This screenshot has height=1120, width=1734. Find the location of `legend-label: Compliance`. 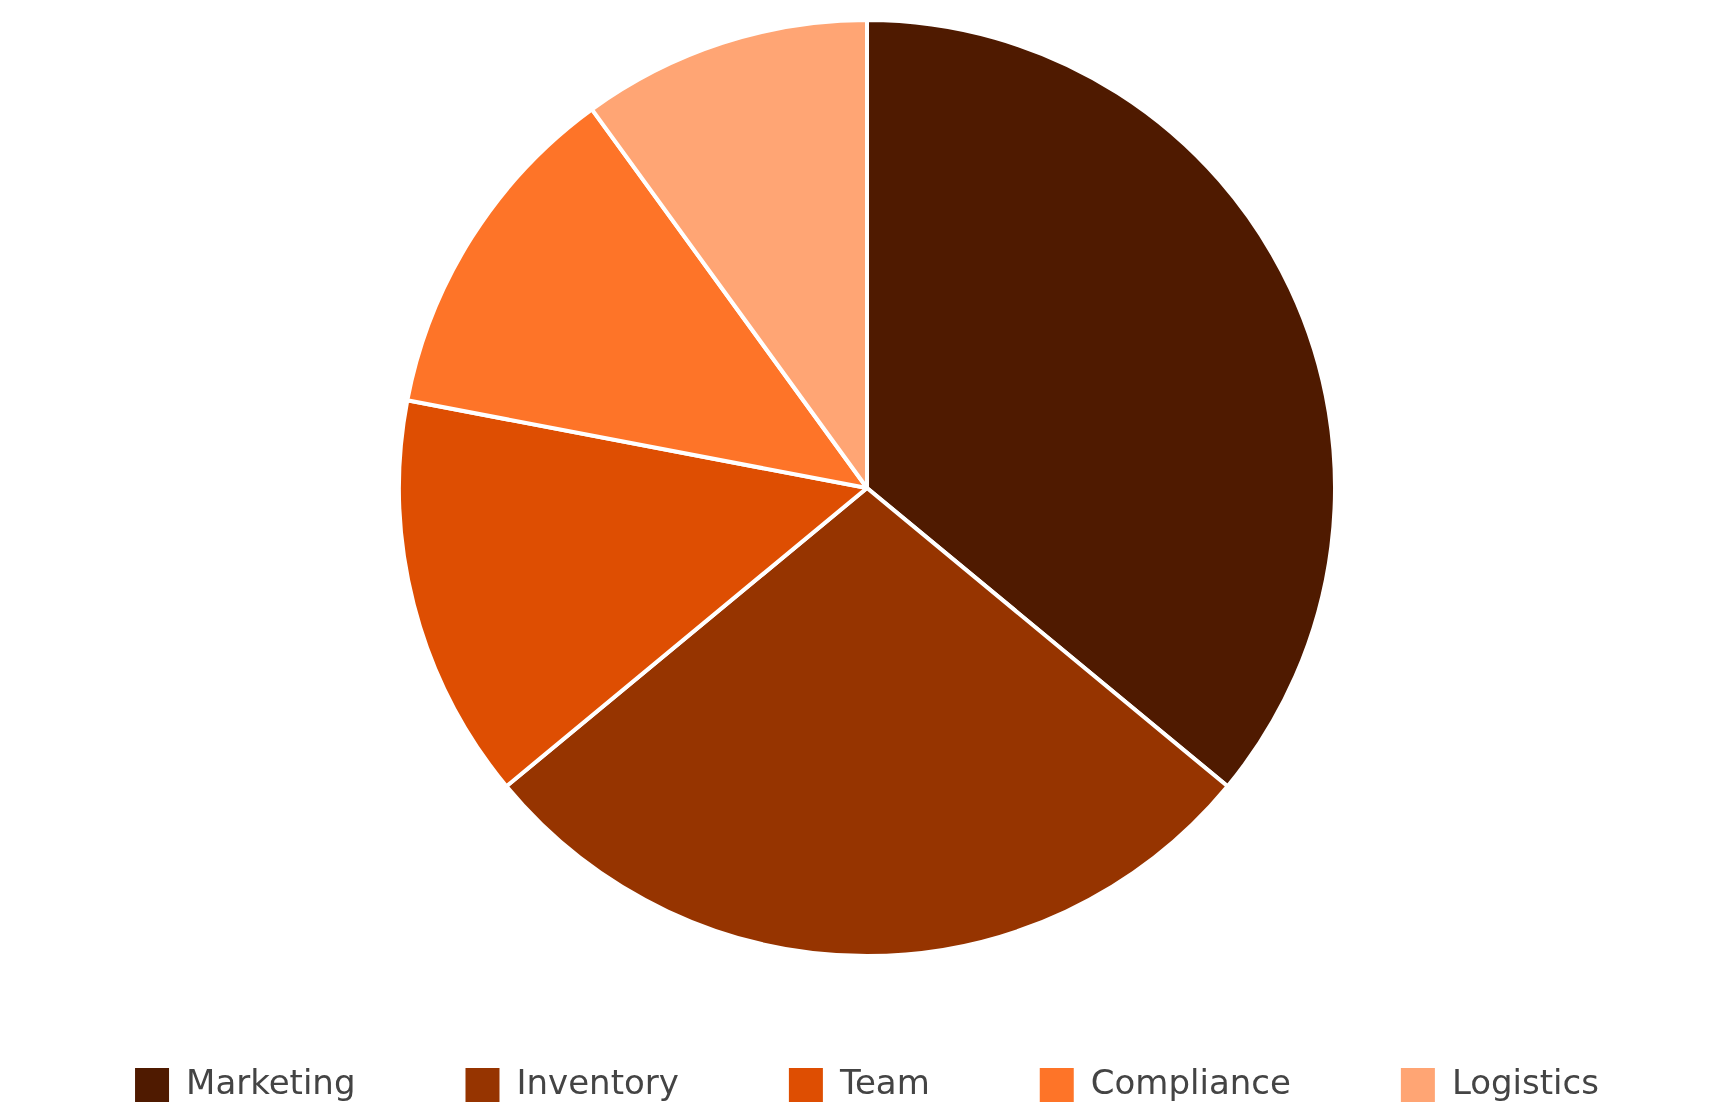

legend-label: Compliance is located at coordinates (1190, 1081).